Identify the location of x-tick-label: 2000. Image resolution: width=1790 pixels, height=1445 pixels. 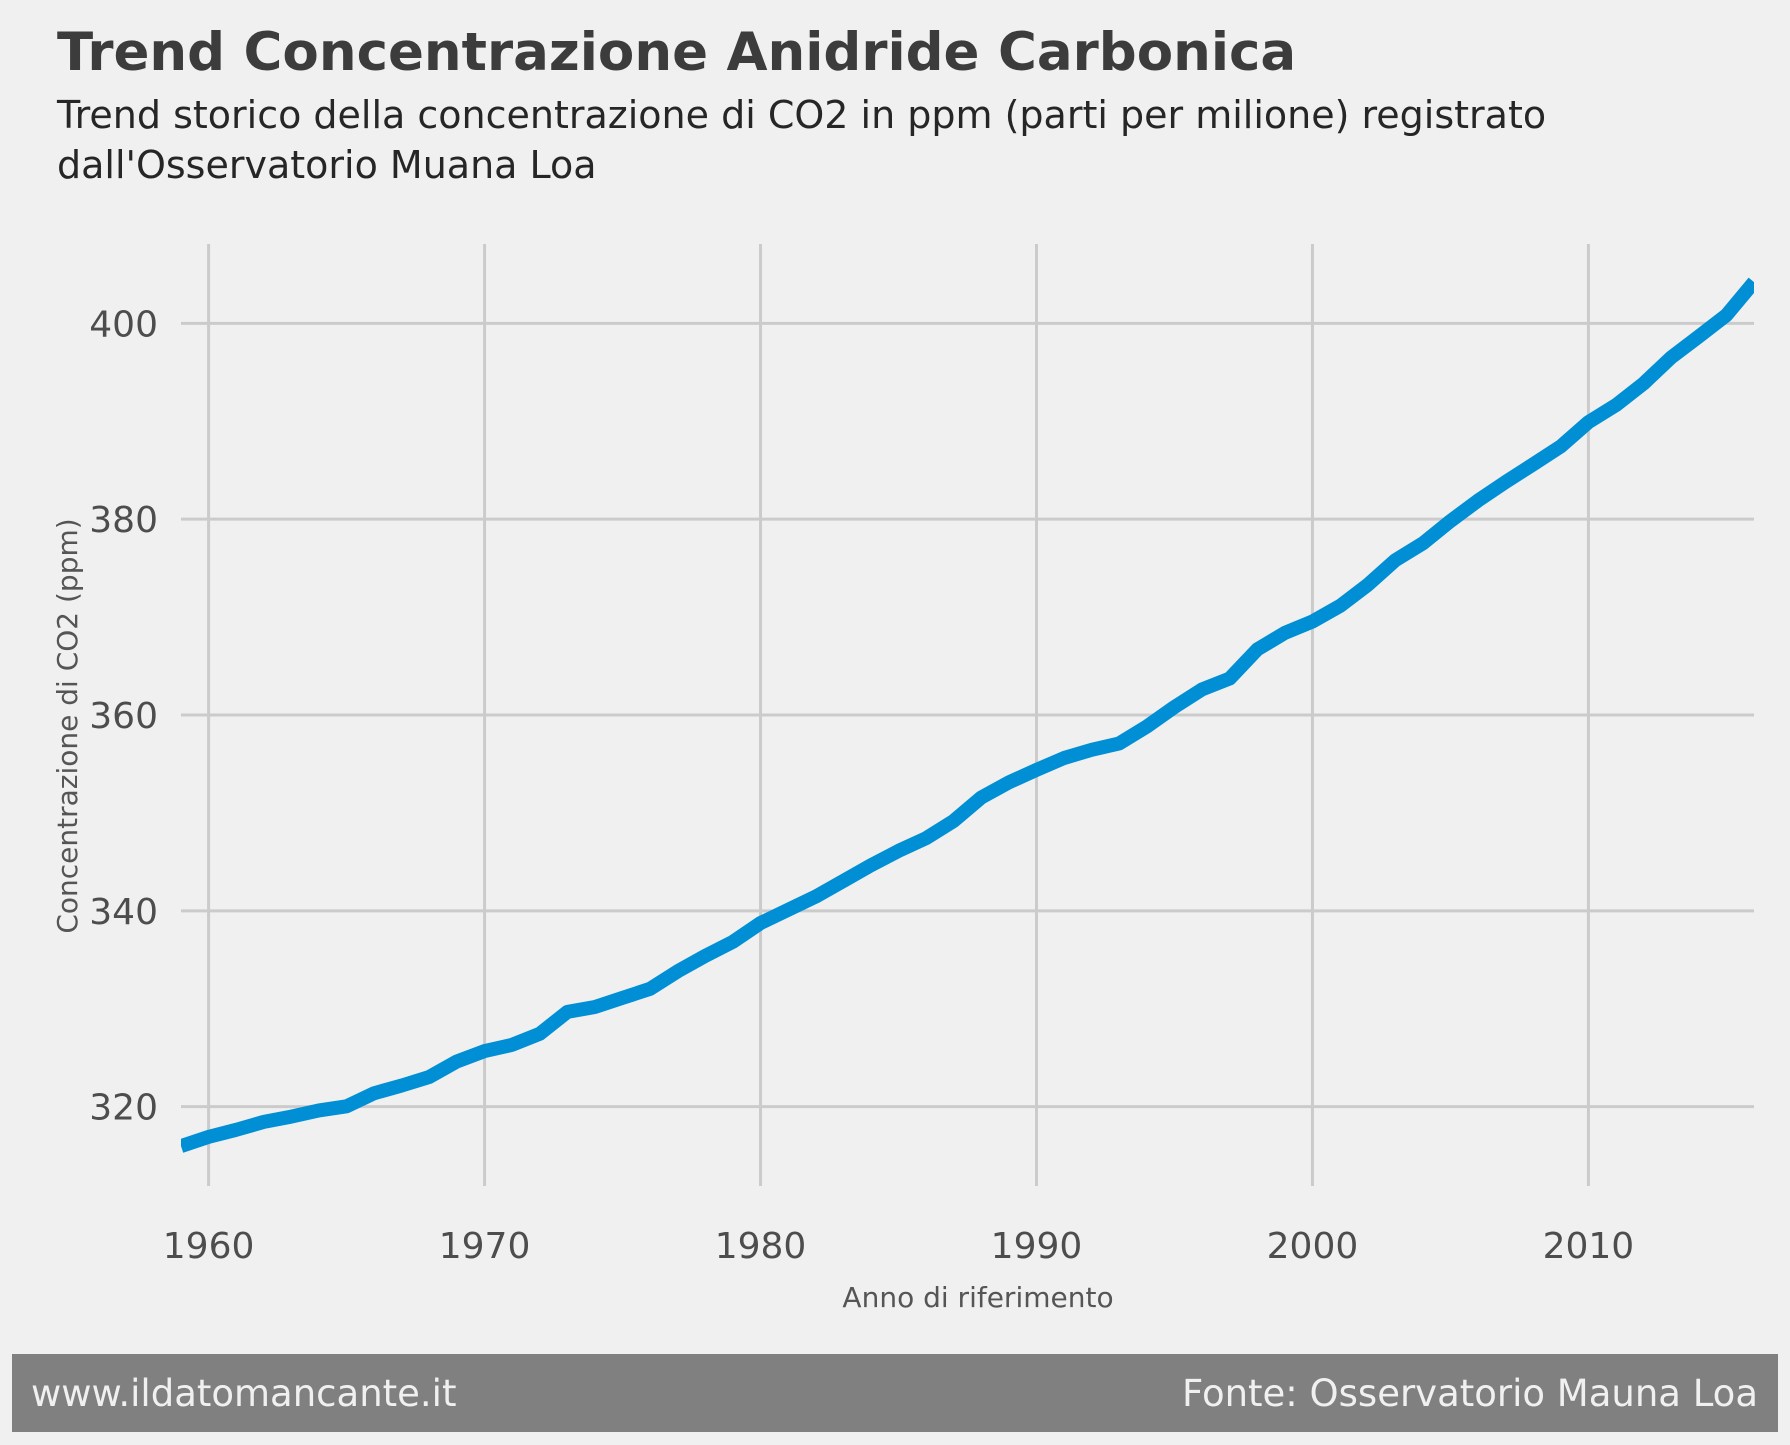
(1313, 1246).